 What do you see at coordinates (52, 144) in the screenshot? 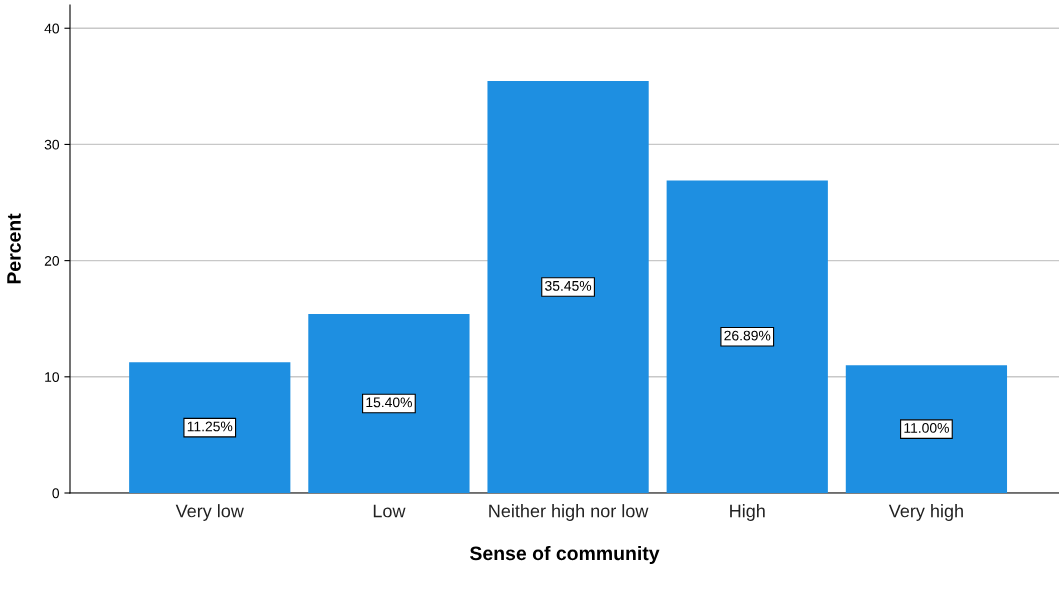
I see `y-tick-label: 30` at bounding box center [52, 144].